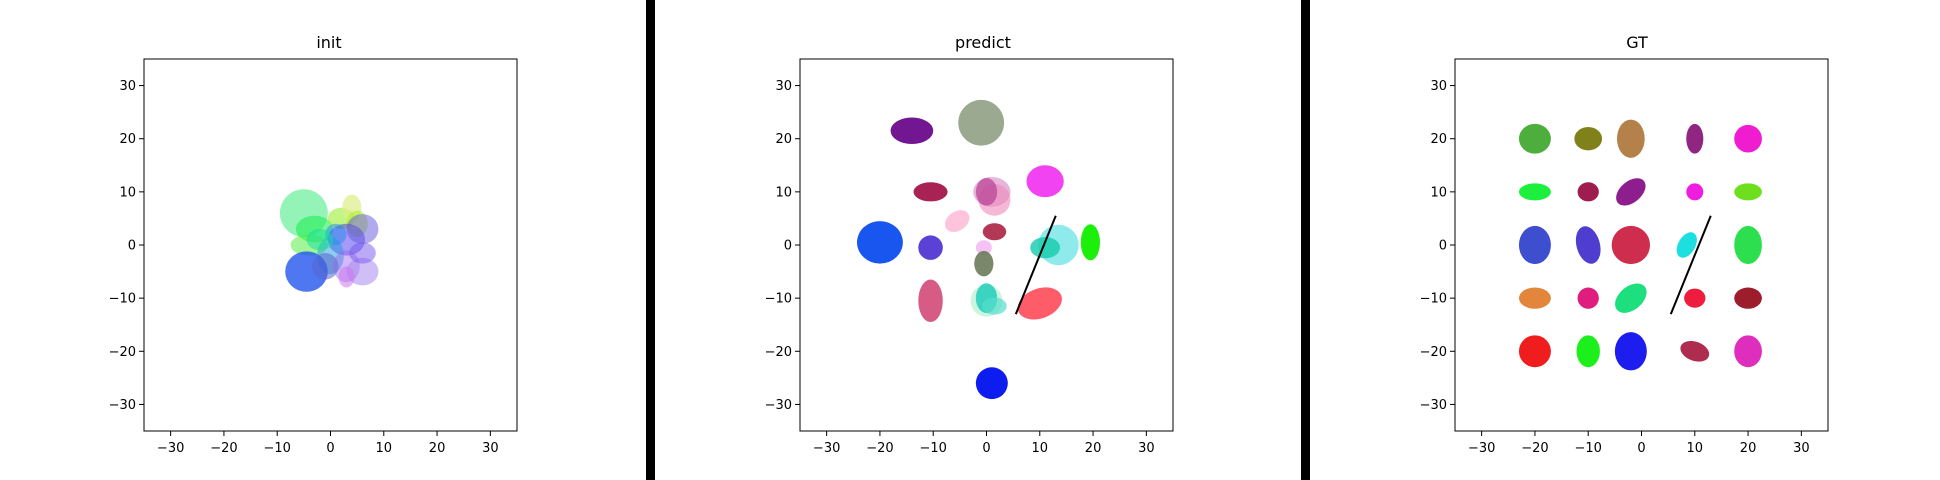 The height and width of the screenshot is (480, 1940). Describe the element at coordinates (1637, 42) in the screenshot. I see `chart-title: GT` at that location.